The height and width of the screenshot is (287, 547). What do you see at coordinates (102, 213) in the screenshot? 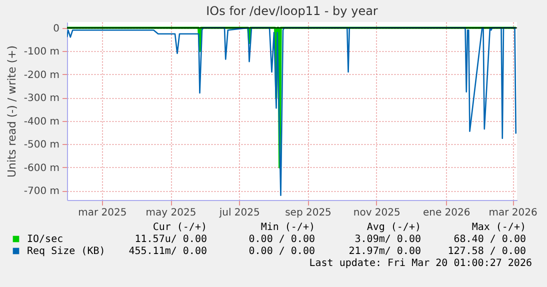
I see `x-tick-label: mar 2025` at bounding box center [102, 213].